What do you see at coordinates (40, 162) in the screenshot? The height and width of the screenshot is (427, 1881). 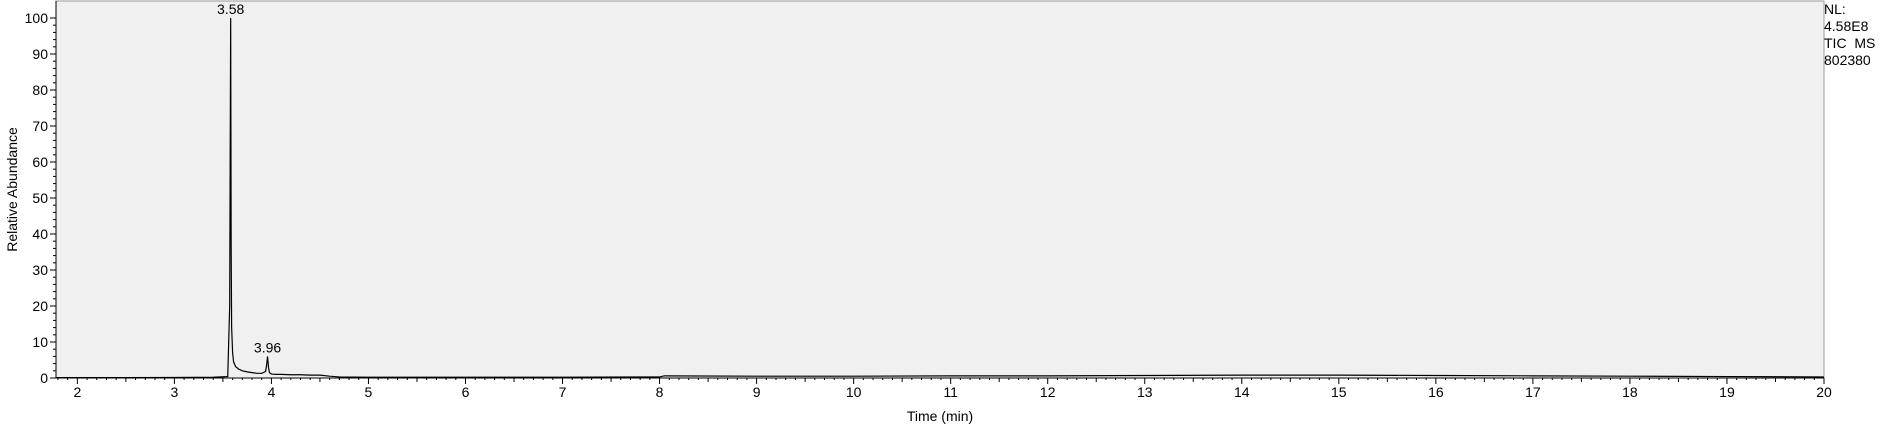 I see `y-tick-label: 60` at bounding box center [40, 162].